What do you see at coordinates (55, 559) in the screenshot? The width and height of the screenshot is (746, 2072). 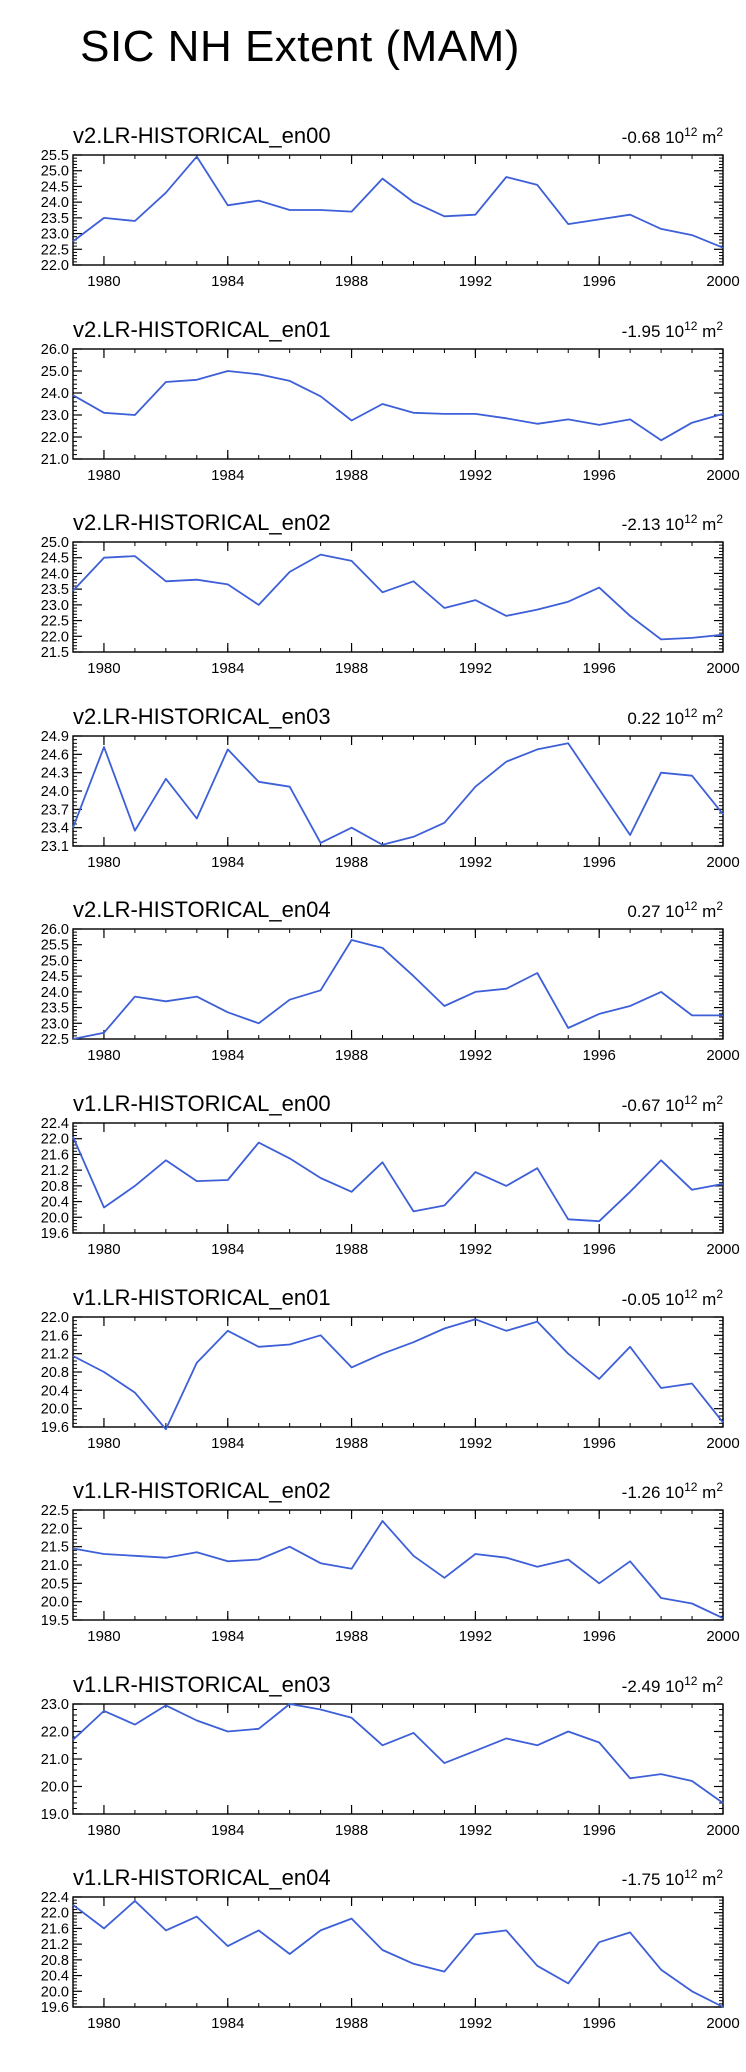 I see `y-tick-label: 24.5` at bounding box center [55, 559].